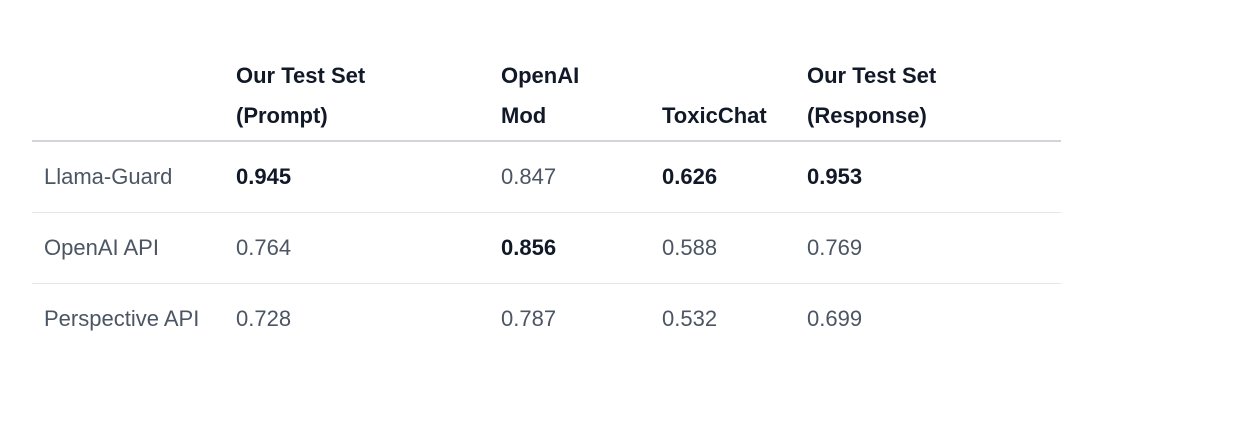  Describe the element at coordinates (122, 318) in the screenshot. I see `model-name-cell: Perspective API` at that location.